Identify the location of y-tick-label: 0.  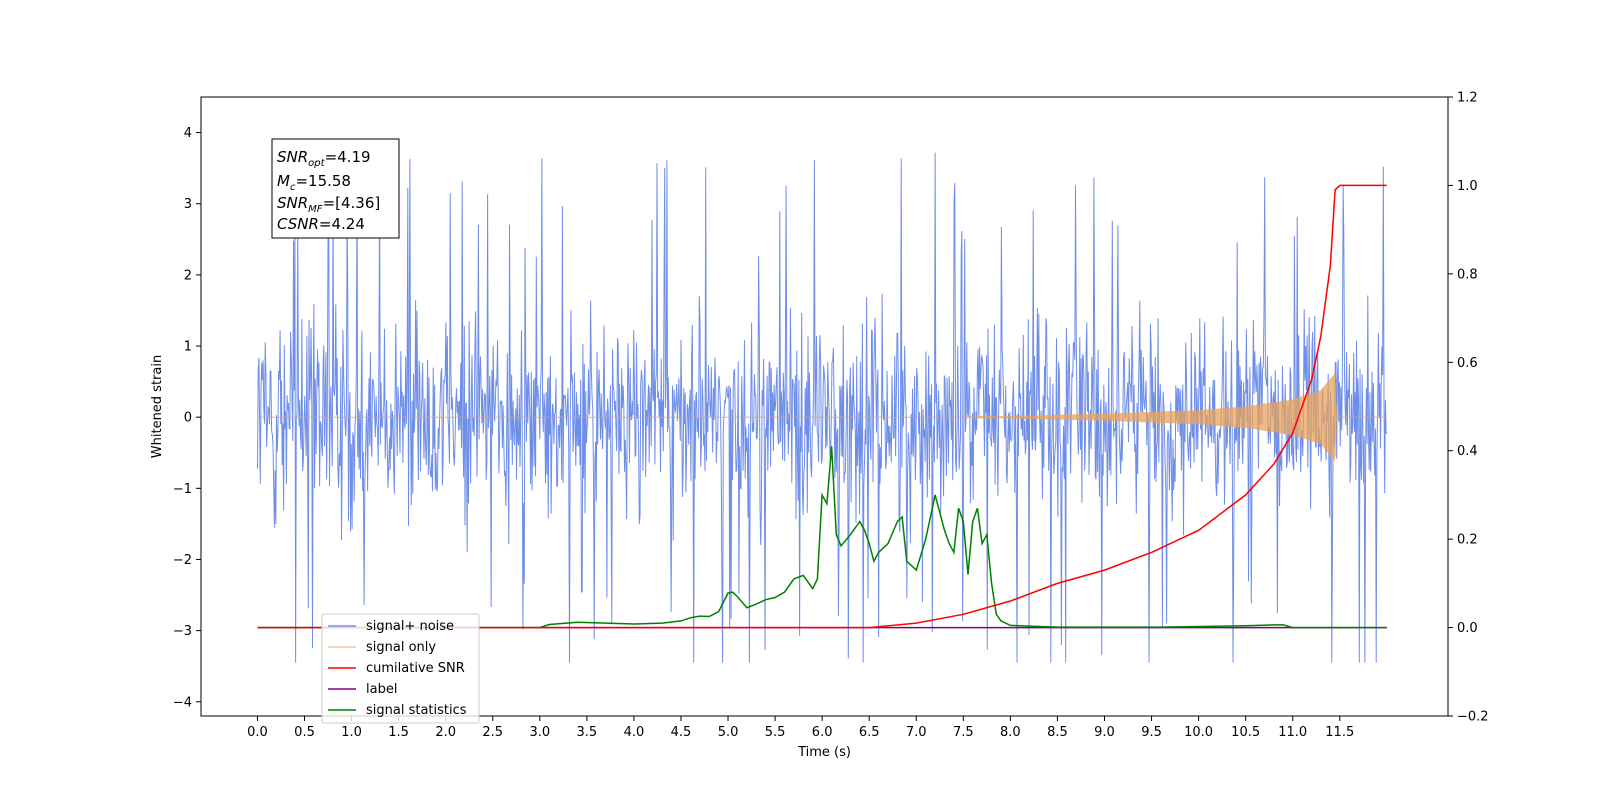
(188, 418).